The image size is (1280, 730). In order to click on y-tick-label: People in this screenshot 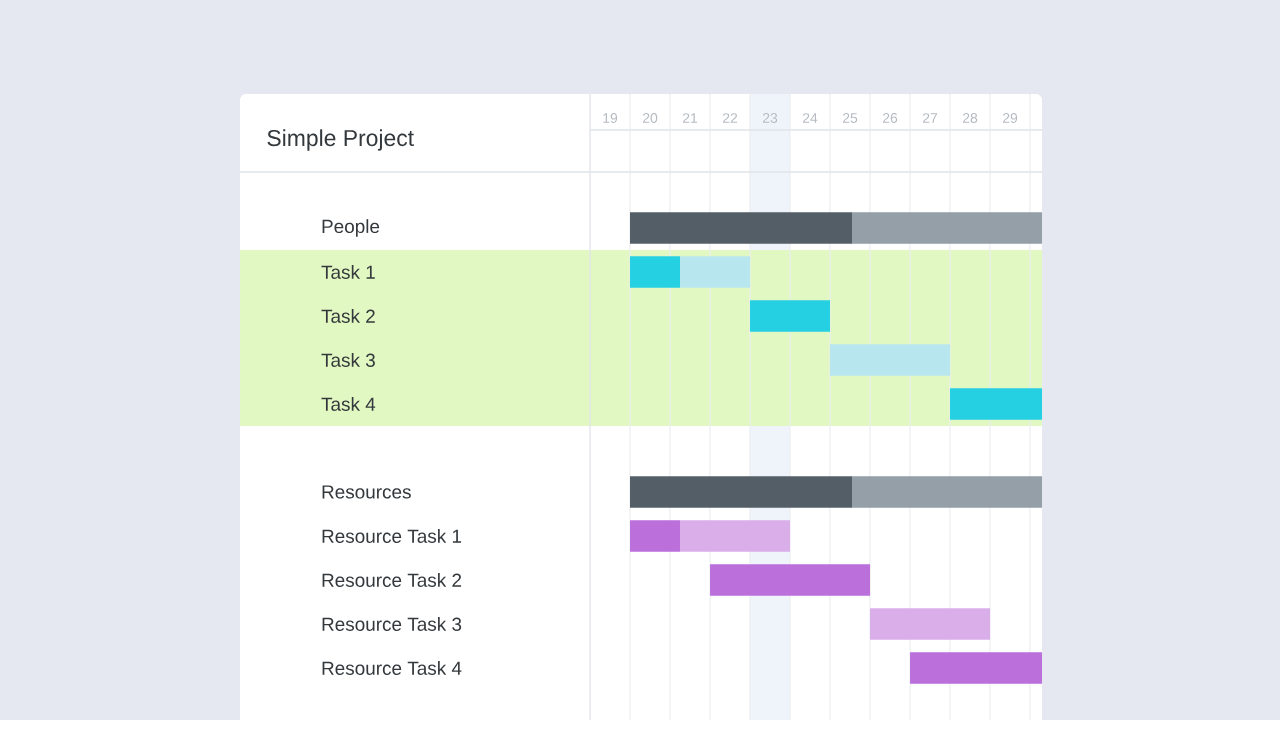, I will do `click(351, 228)`.